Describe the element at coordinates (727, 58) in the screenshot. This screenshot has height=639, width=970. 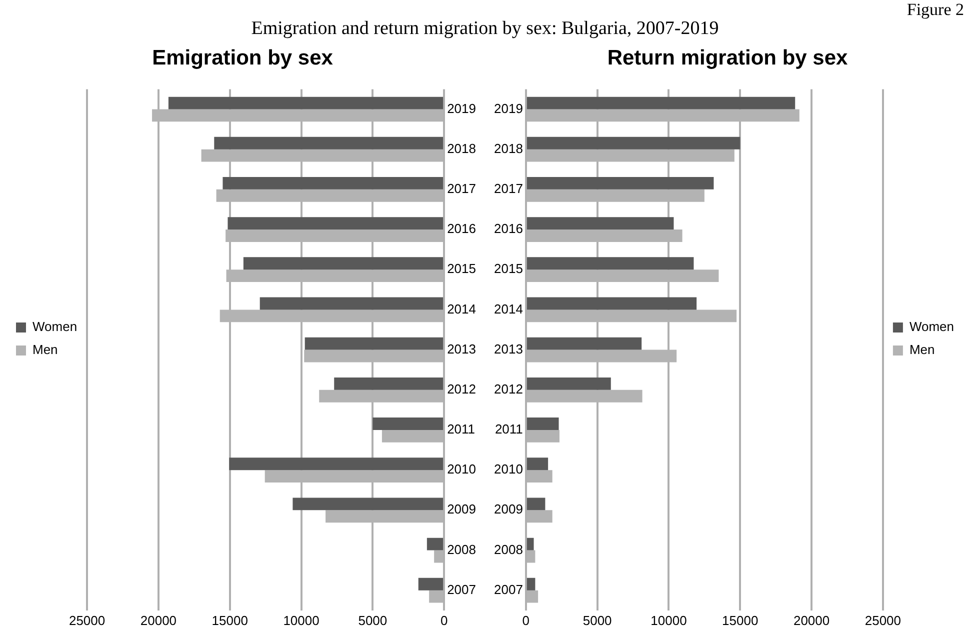
I see `chart-title: Return migration by sex` at that location.